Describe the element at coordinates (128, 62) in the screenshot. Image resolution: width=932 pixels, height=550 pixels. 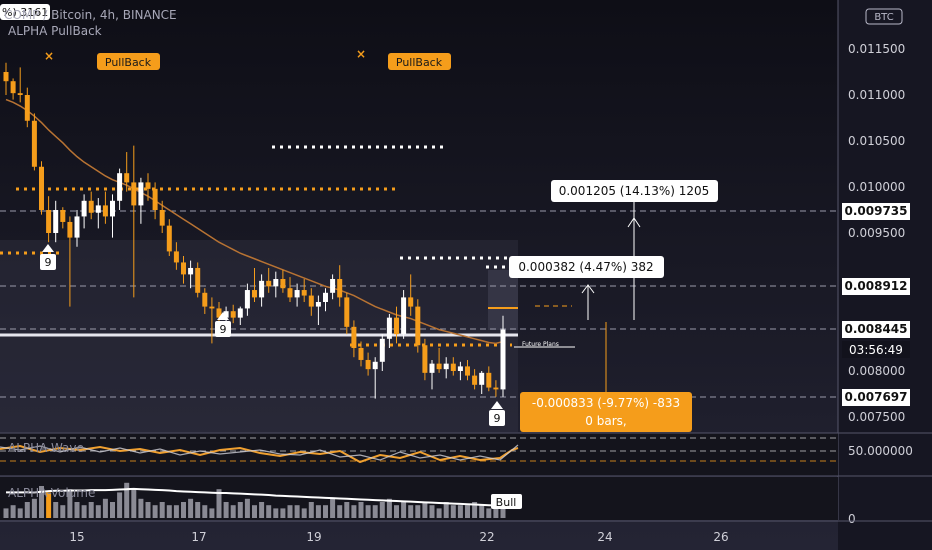
I see `pullback-label: PullBack` at that location.